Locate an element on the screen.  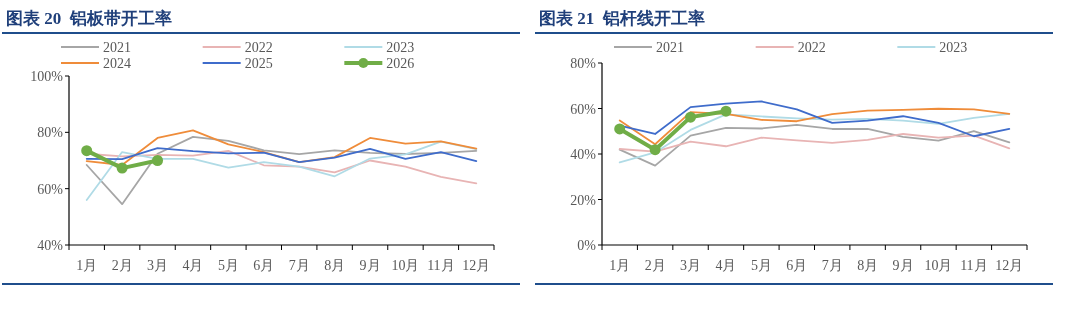
y-tick-label: 20% is located at coordinates (583, 200).